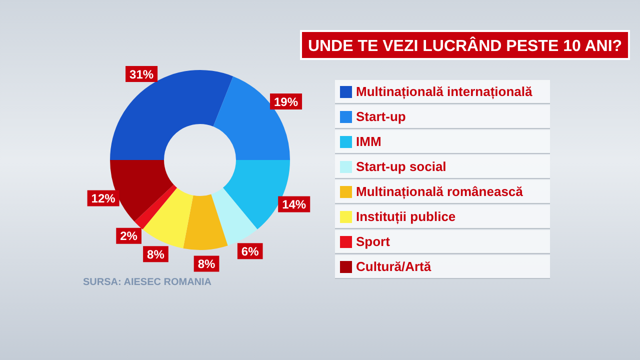 The height and width of the screenshot is (360, 640). I want to click on legend-label: Start-up social, so click(401, 166).